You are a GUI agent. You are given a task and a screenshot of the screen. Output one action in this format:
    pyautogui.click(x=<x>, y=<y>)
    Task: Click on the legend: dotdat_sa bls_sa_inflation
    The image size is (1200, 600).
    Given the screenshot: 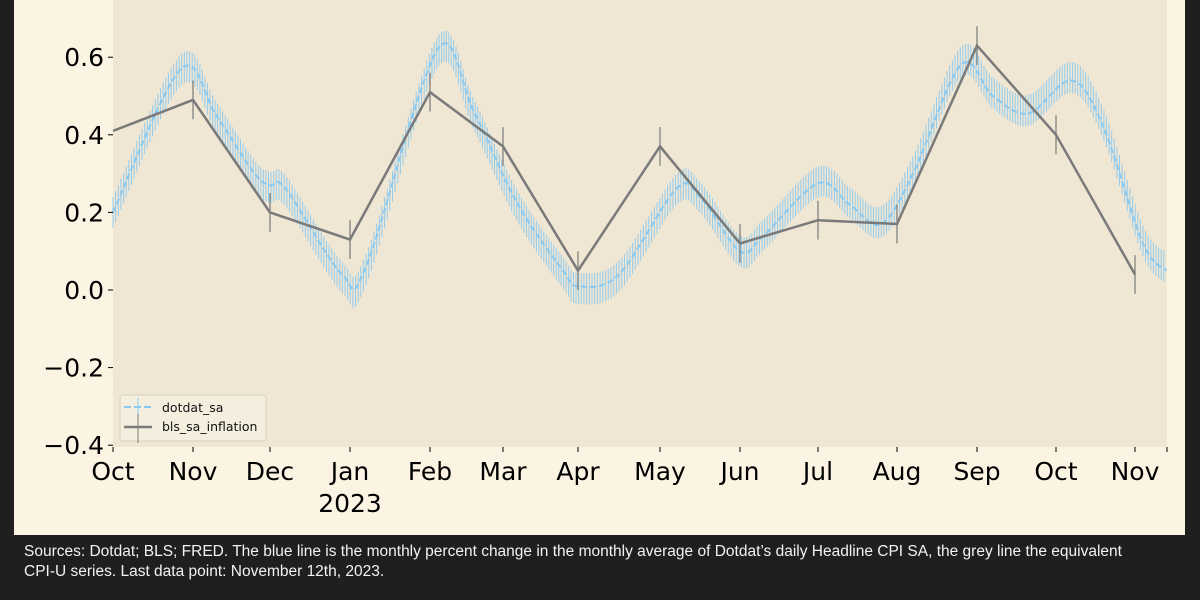 What is the action you would take?
    pyautogui.click(x=193, y=418)
    